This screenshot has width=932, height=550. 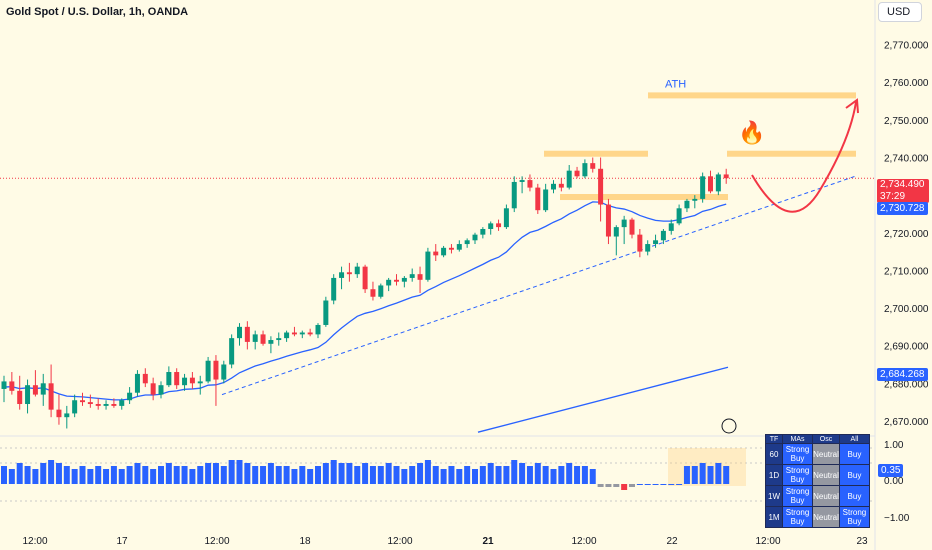 I want to click on x-tick-label: 23, so click(x=862, y=541).